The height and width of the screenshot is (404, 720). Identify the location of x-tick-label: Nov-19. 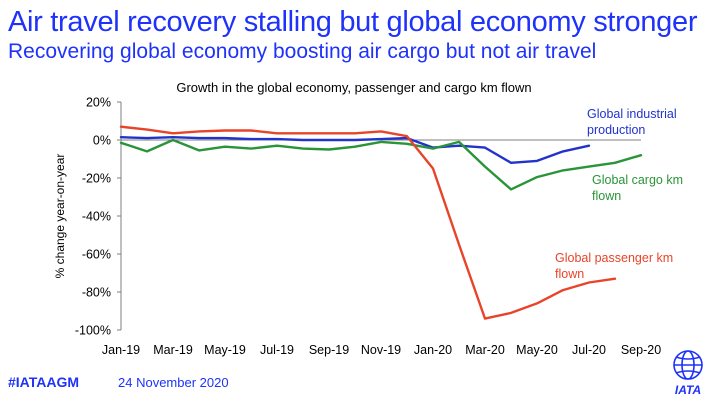
(381, 350).